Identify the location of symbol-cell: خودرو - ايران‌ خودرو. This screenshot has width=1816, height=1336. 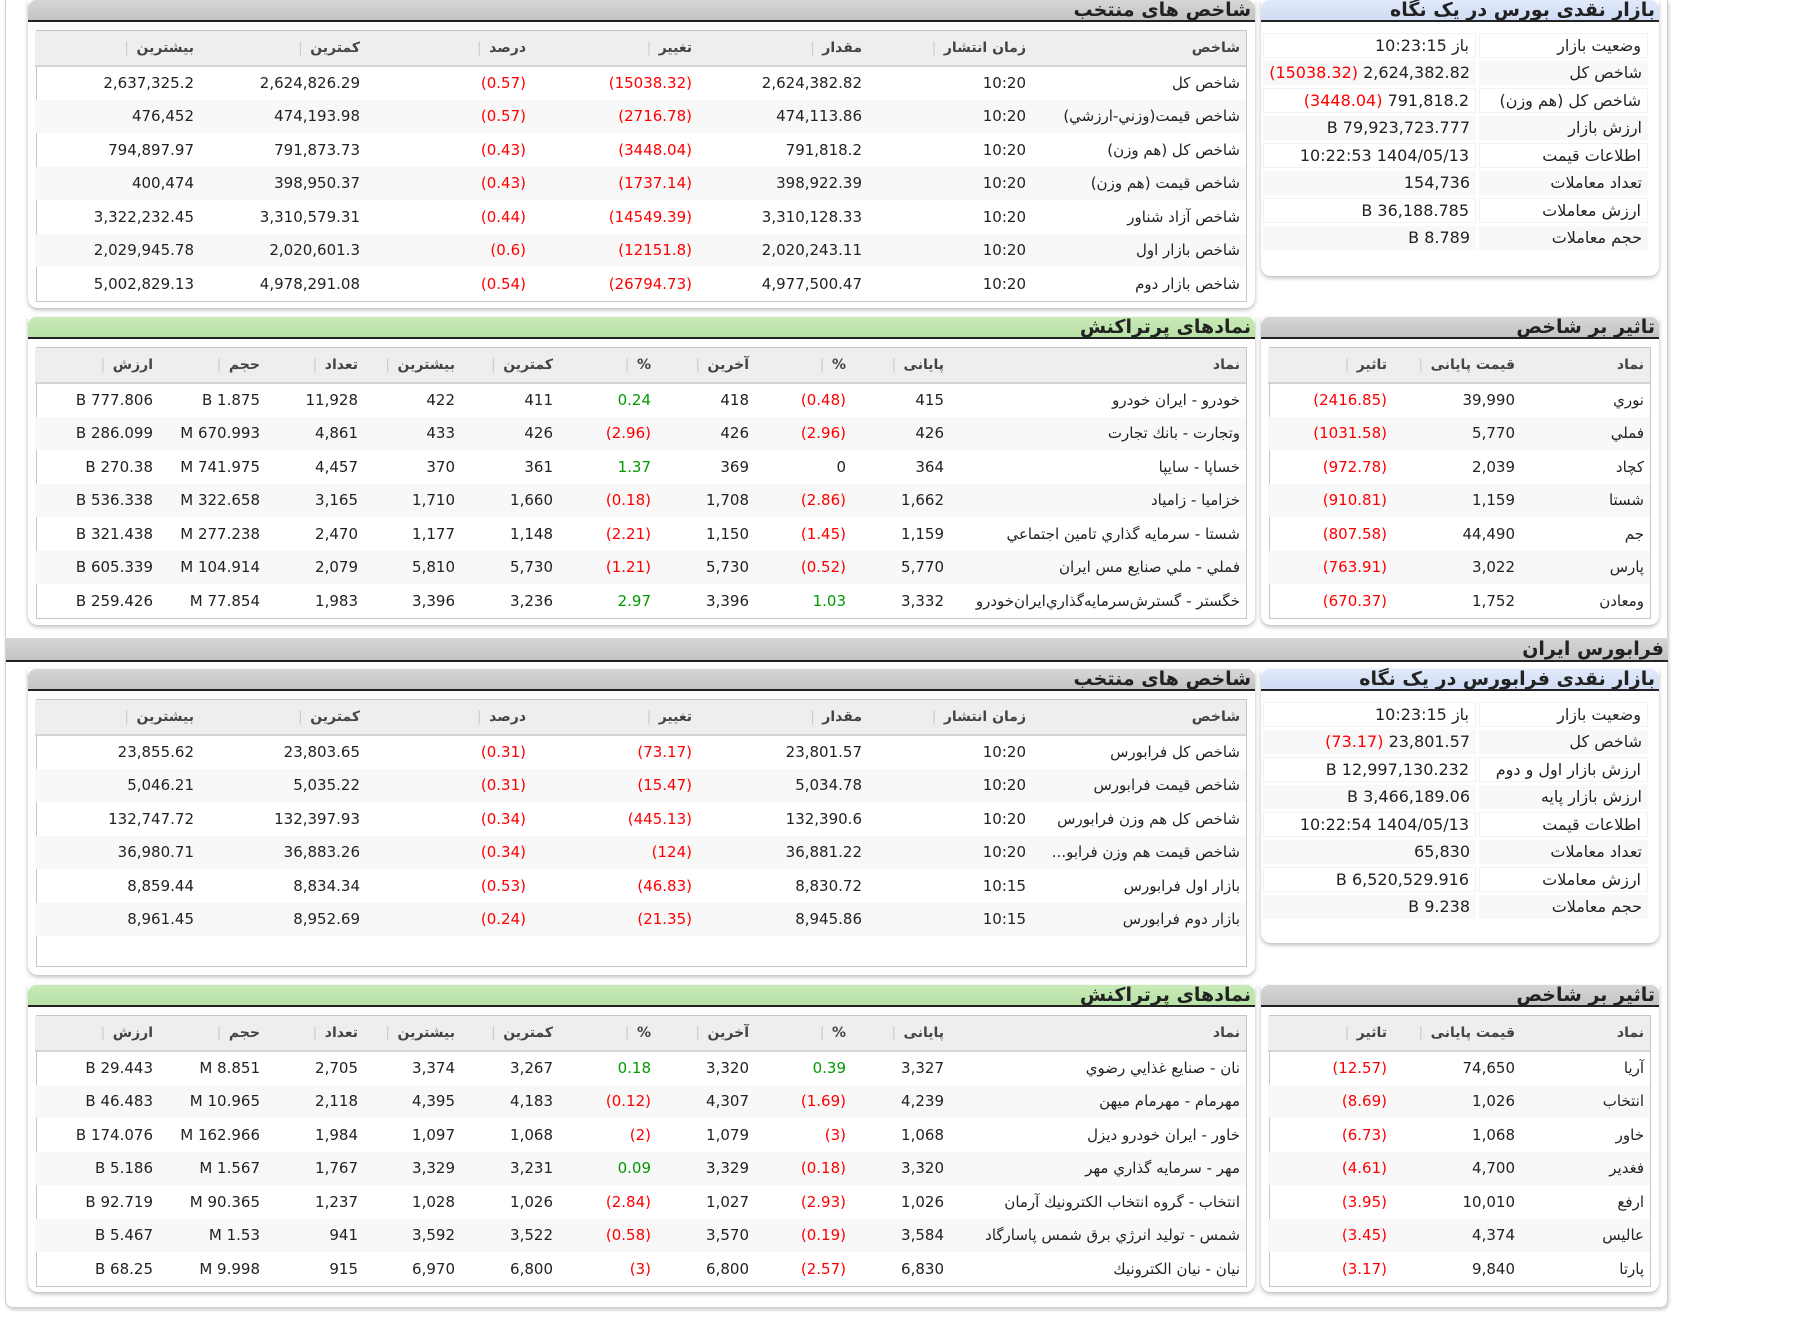
(1176, 400).